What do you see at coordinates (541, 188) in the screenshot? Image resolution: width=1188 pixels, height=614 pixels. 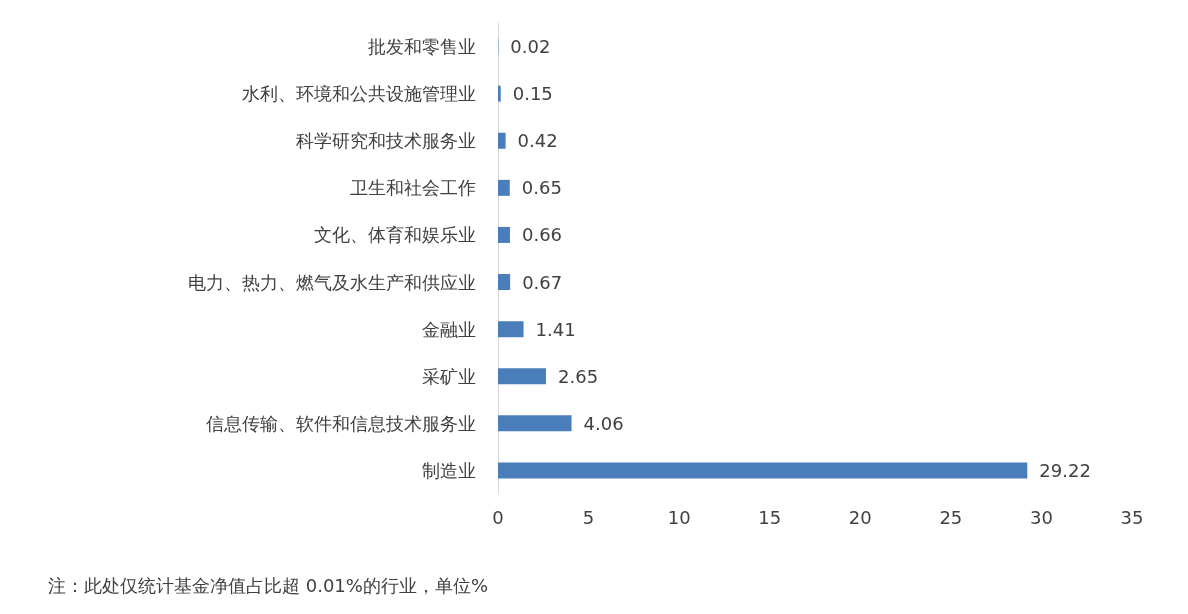 I see `data-label: 0.65` at bounding box center [541, 188].